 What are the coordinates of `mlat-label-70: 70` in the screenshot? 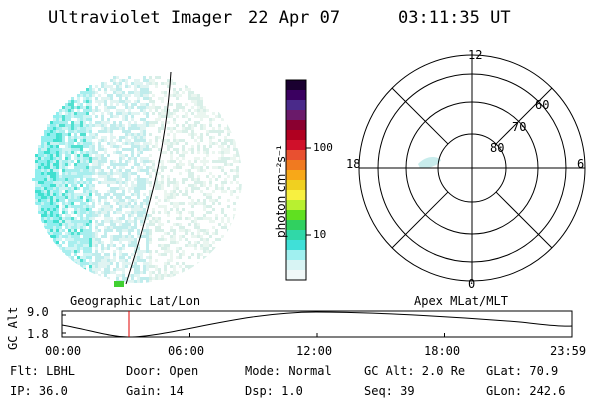 It's located at (519, 127).